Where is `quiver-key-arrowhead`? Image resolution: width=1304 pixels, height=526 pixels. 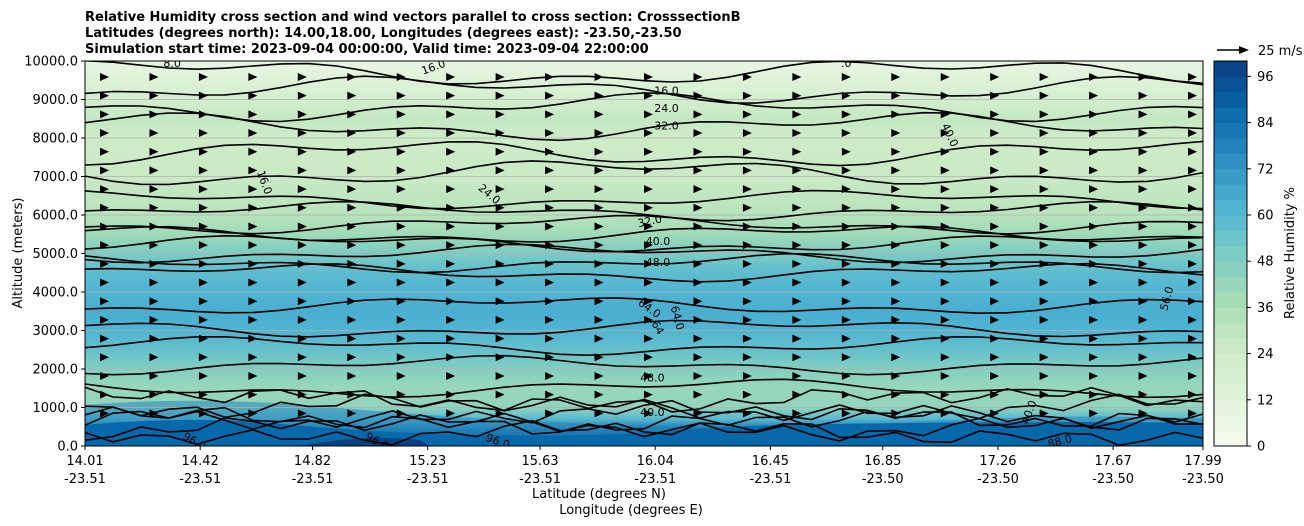
quiver-key-arrowhead is located at coordinates (1244, 50).